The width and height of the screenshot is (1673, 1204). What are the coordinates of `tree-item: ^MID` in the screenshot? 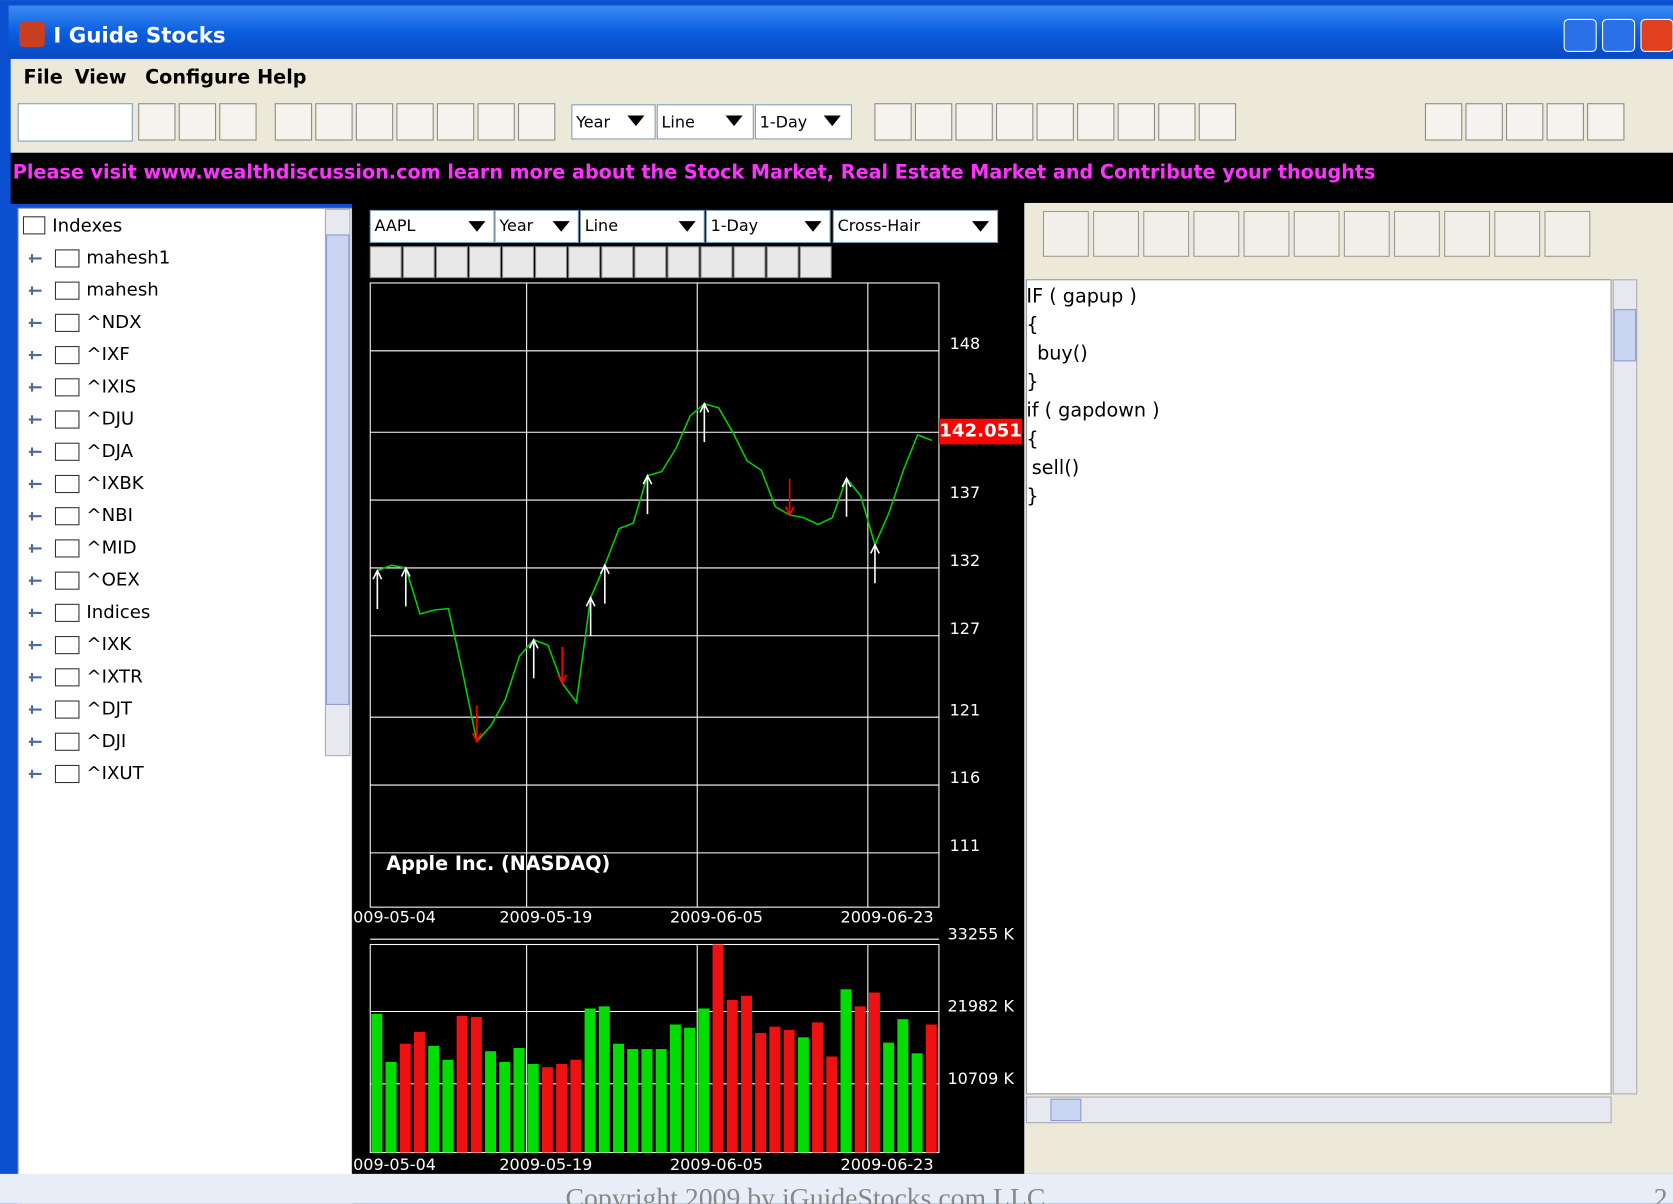 It's located at (111, 547).